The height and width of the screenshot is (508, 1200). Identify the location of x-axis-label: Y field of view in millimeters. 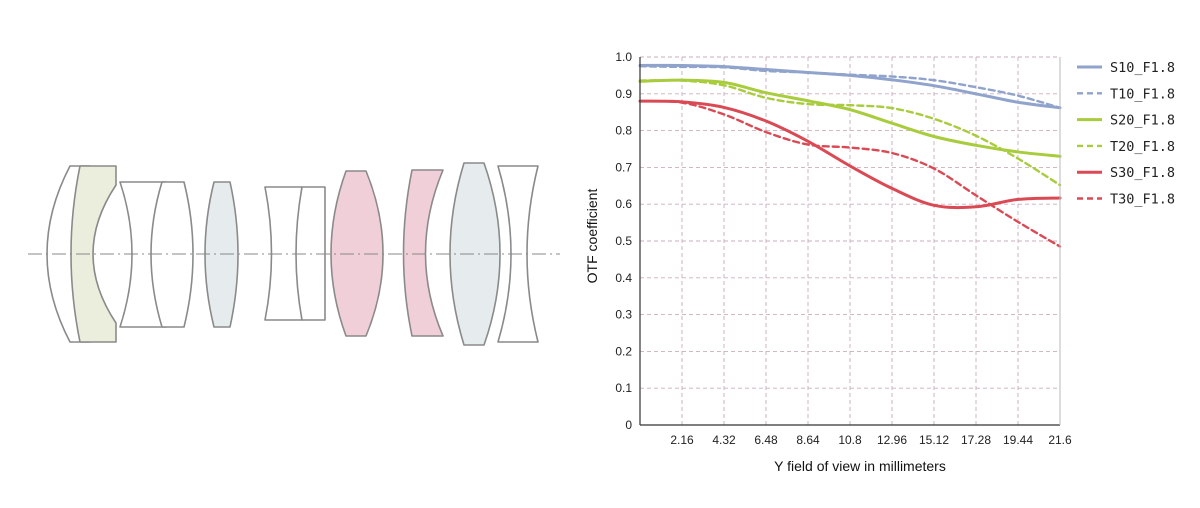
(860, 466).